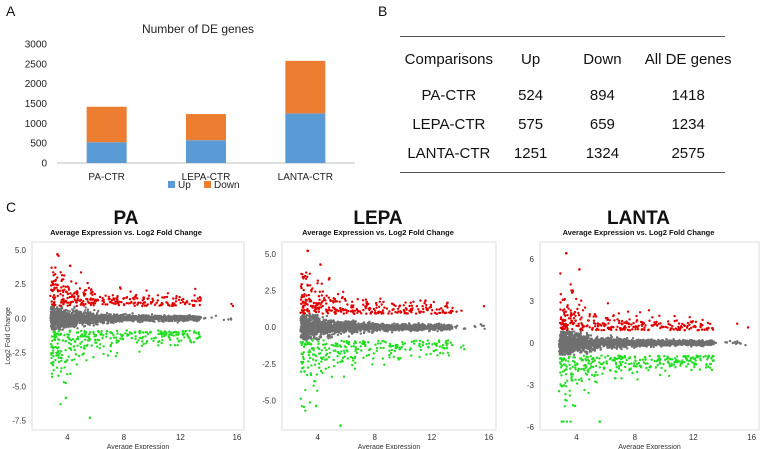 The width and height of the screenshot is (767, 449). Describe the element at coordinates (562, 36) in the screenshot. I see `table-top-rule` at that location.